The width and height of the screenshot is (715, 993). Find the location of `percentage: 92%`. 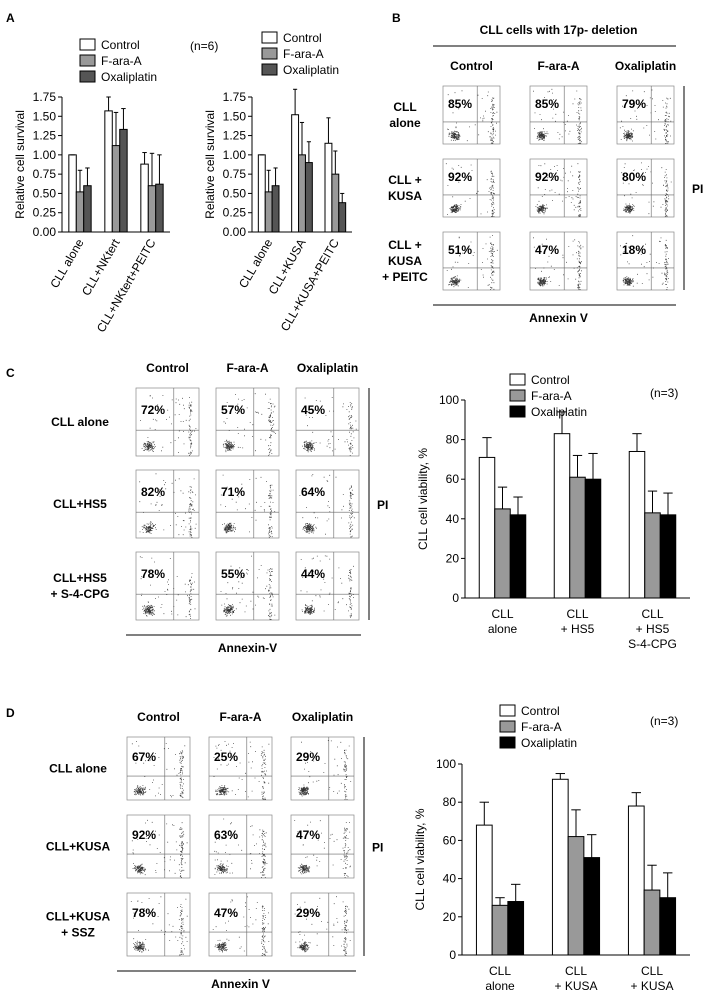

percentage: 92% is located at coordinates (144, 835).